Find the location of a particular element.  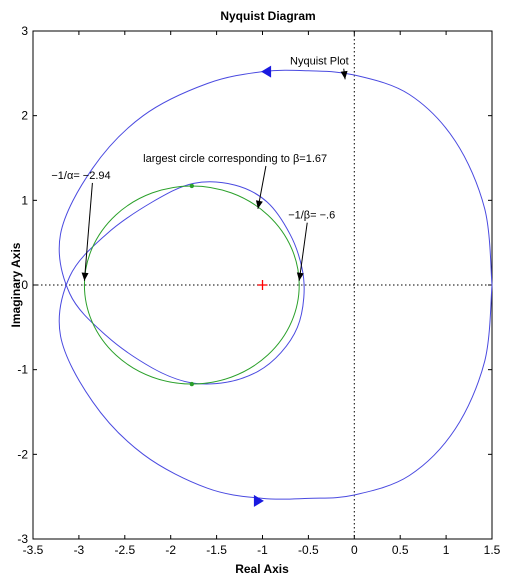

y-axis-label: Imaginary Axis is located at coordinates (16, 284).